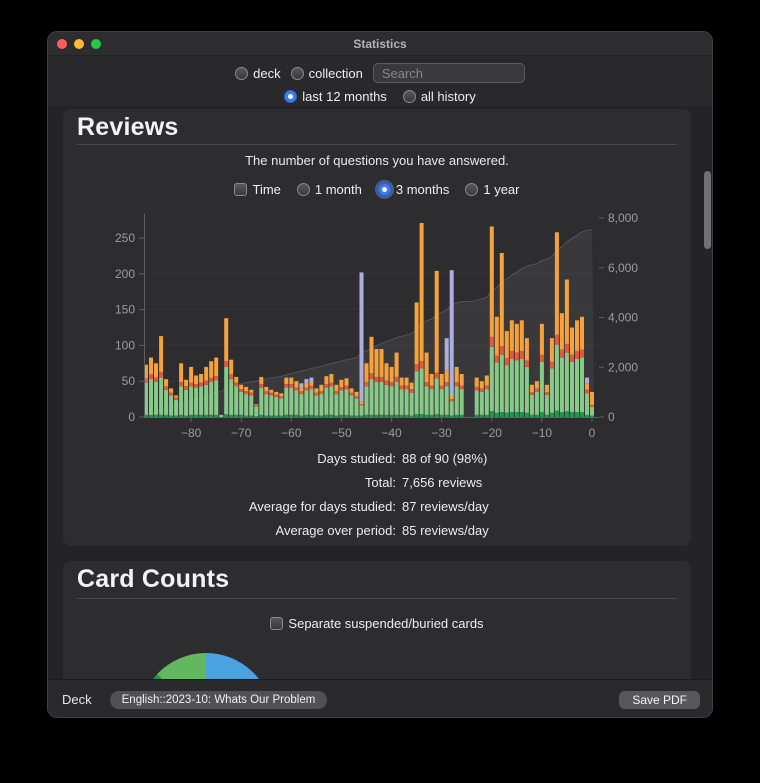 The width and height of the screenshot is (760, 783). Describe the element at coordinates (62, 44) in the screenshot. I see `close-icon` at that location.